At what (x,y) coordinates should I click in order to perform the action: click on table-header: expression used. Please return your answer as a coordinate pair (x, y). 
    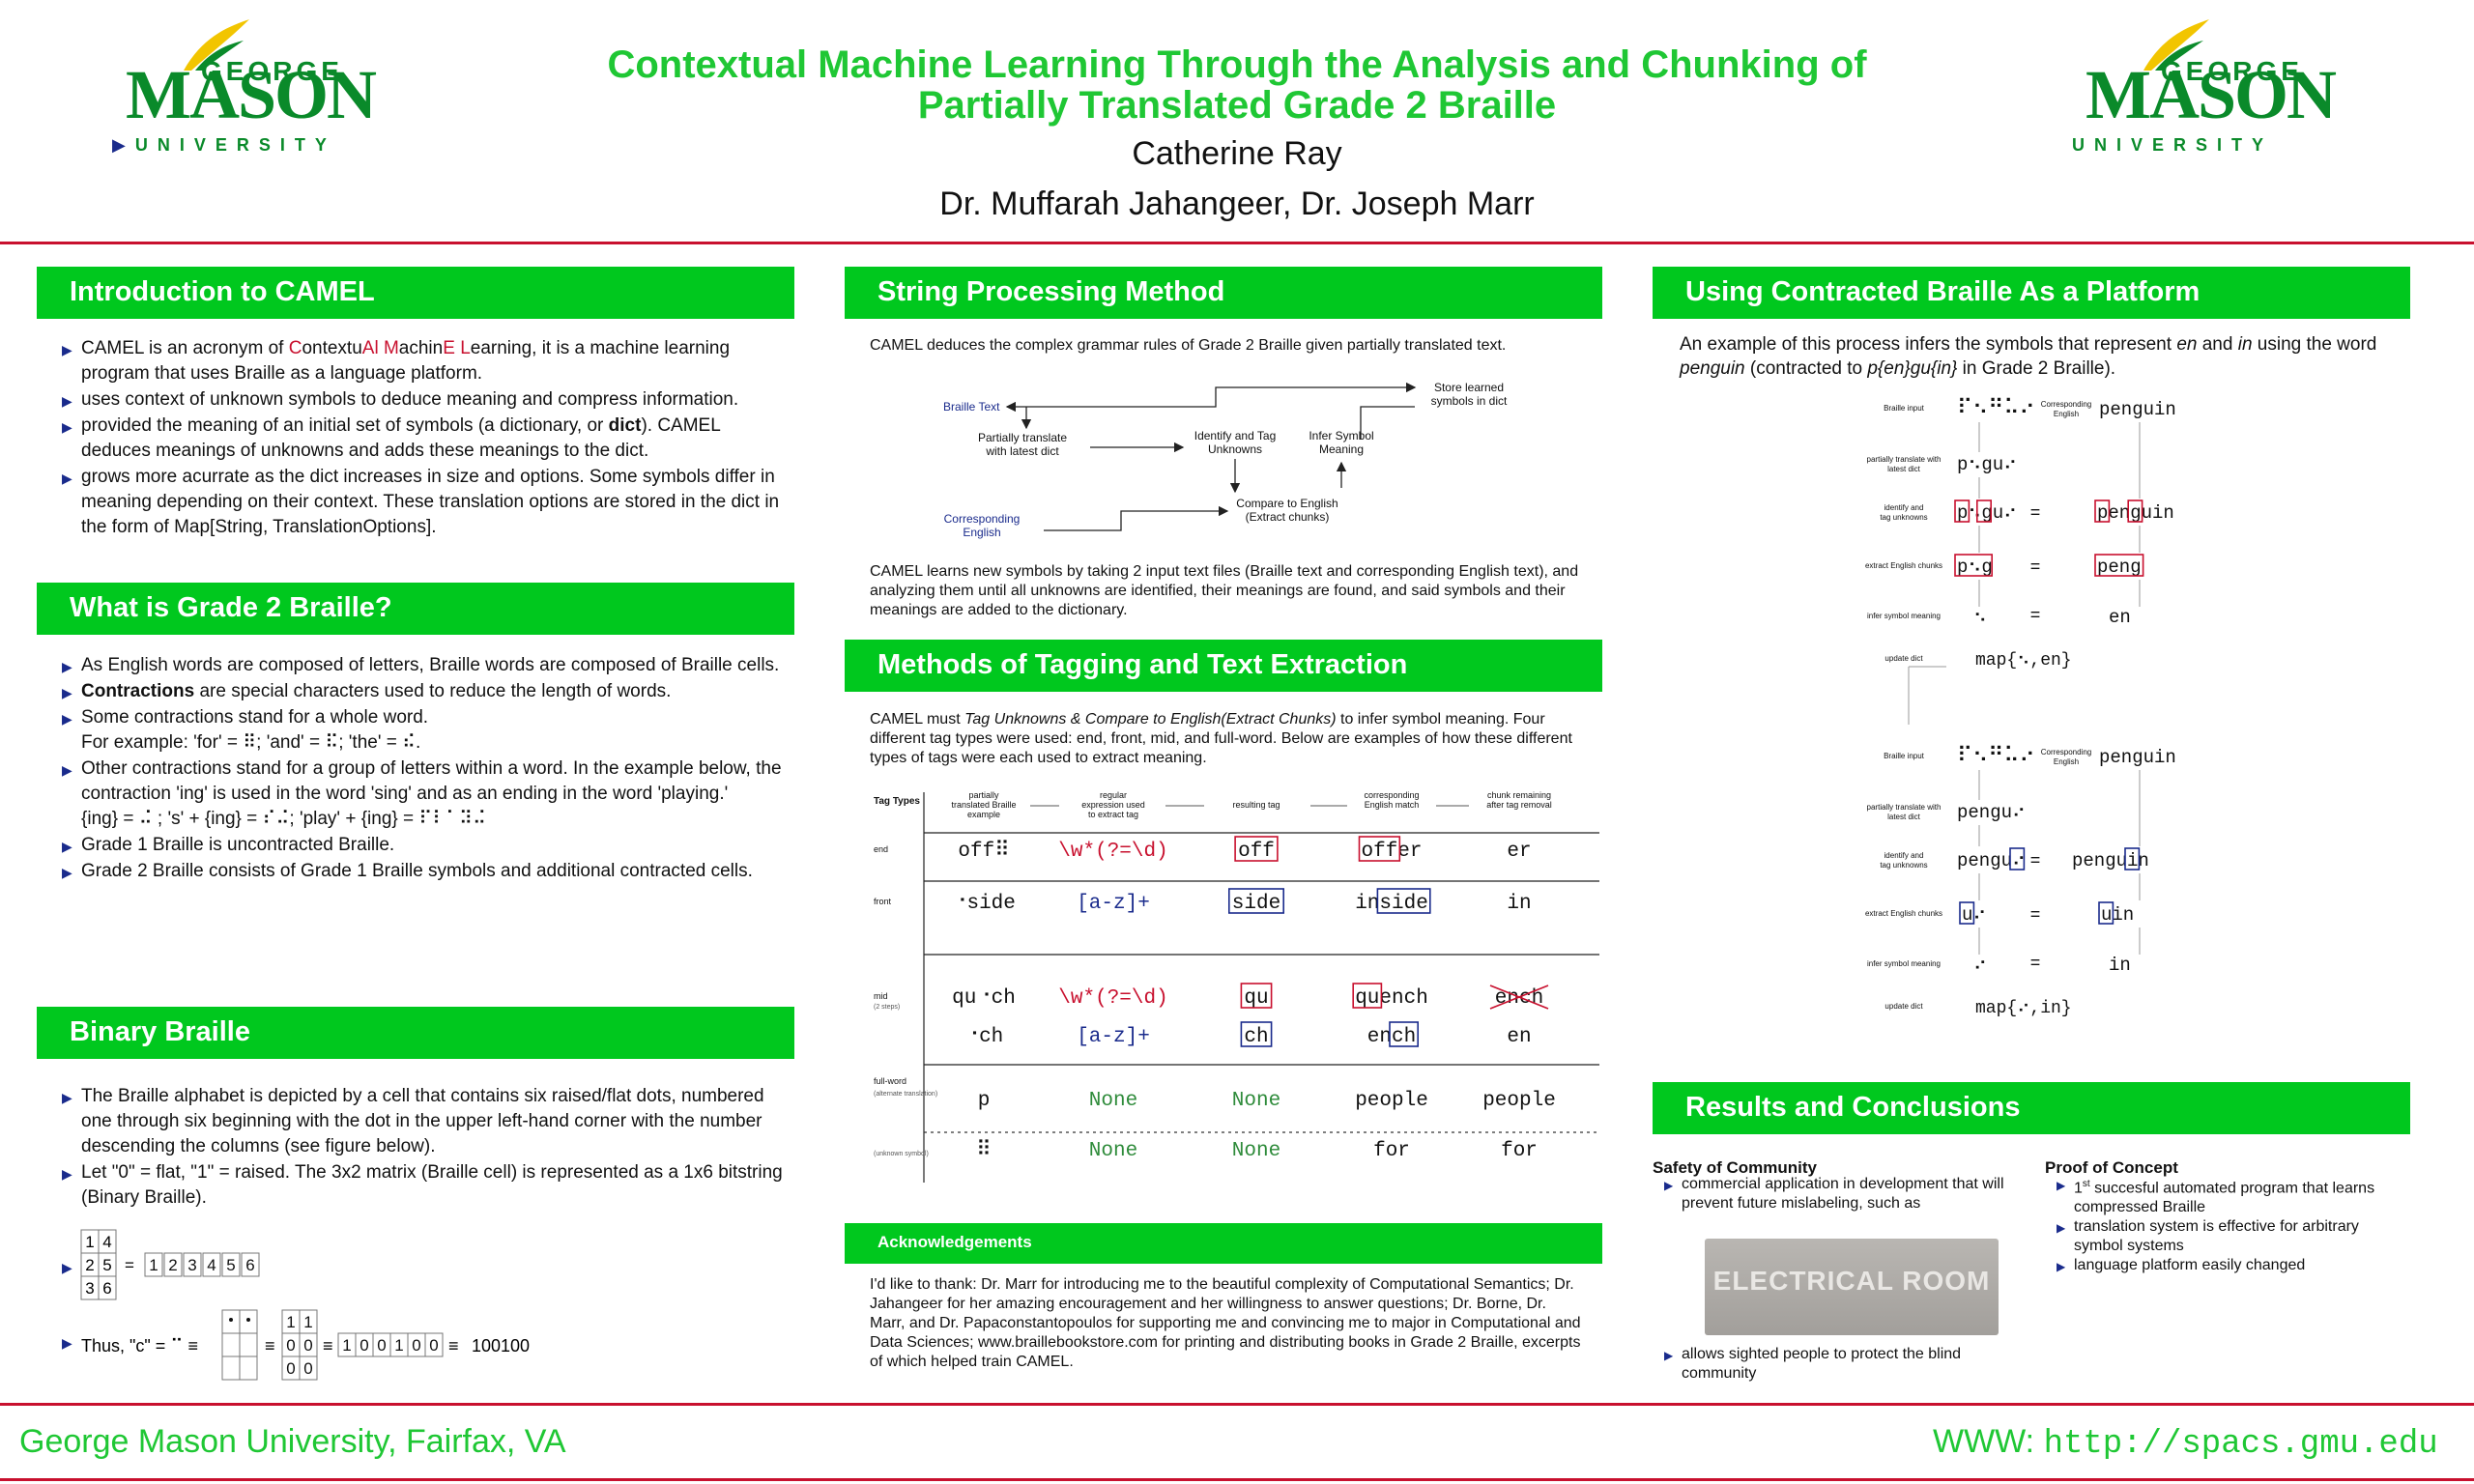
    Looking at the image, I should click on (1113, 805).